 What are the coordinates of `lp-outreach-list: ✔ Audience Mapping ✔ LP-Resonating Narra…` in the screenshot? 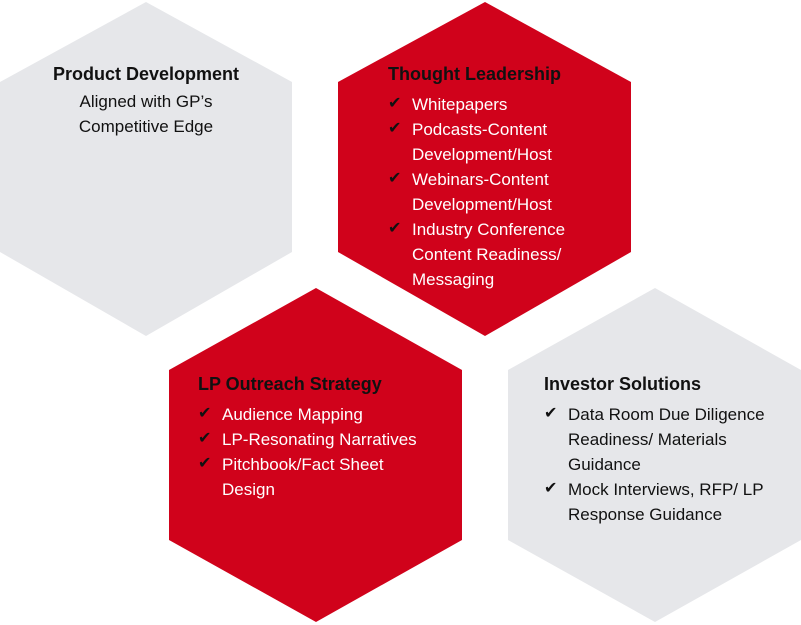 It's located at (324, 452).